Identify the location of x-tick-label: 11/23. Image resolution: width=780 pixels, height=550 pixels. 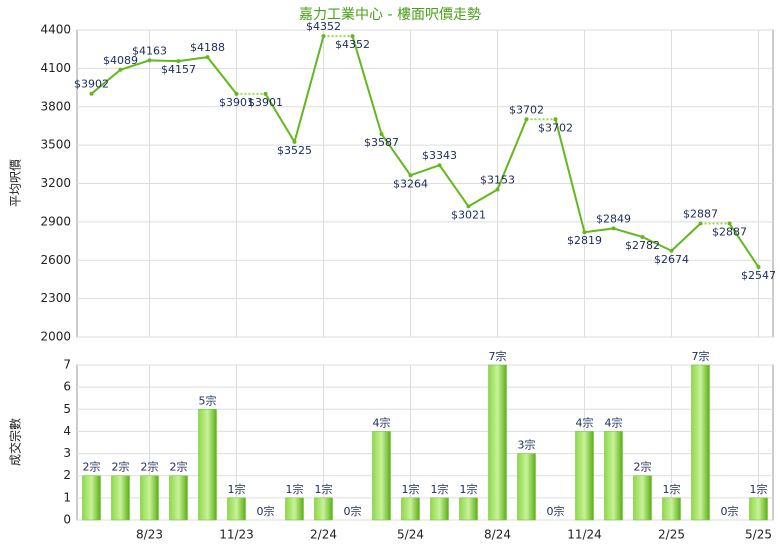
(236, 535).